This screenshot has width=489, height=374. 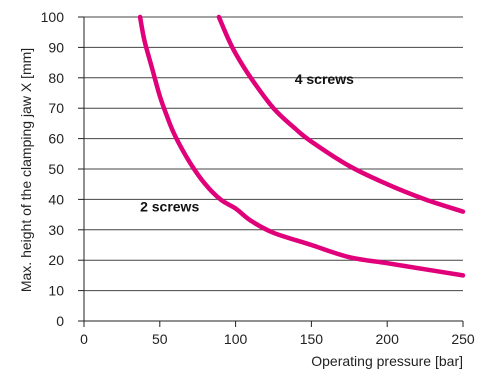 What do you see at coordinates (53, 17) in the screenshot?
I see `y-tick-label-100: 100` at bounding box center [53, 17].